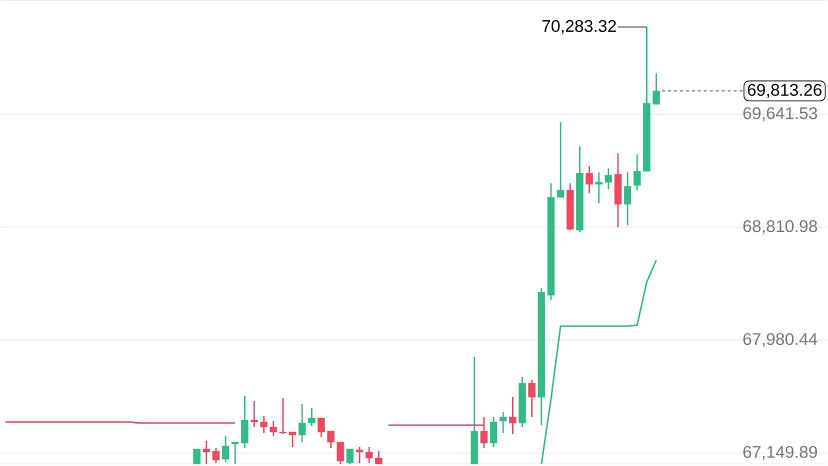 This screenshot has width=828, height=466. I want to click on annotation: 70,283.32, so click(579, 27).